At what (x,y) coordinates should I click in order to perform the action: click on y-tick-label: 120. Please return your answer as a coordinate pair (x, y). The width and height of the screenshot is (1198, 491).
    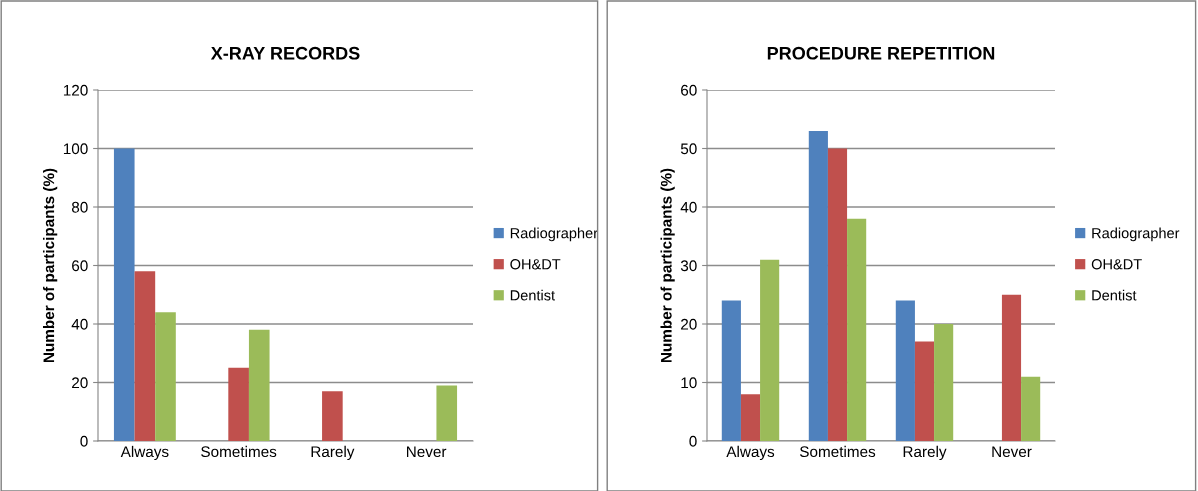
    Looking at the image, I should click on (75, 90).